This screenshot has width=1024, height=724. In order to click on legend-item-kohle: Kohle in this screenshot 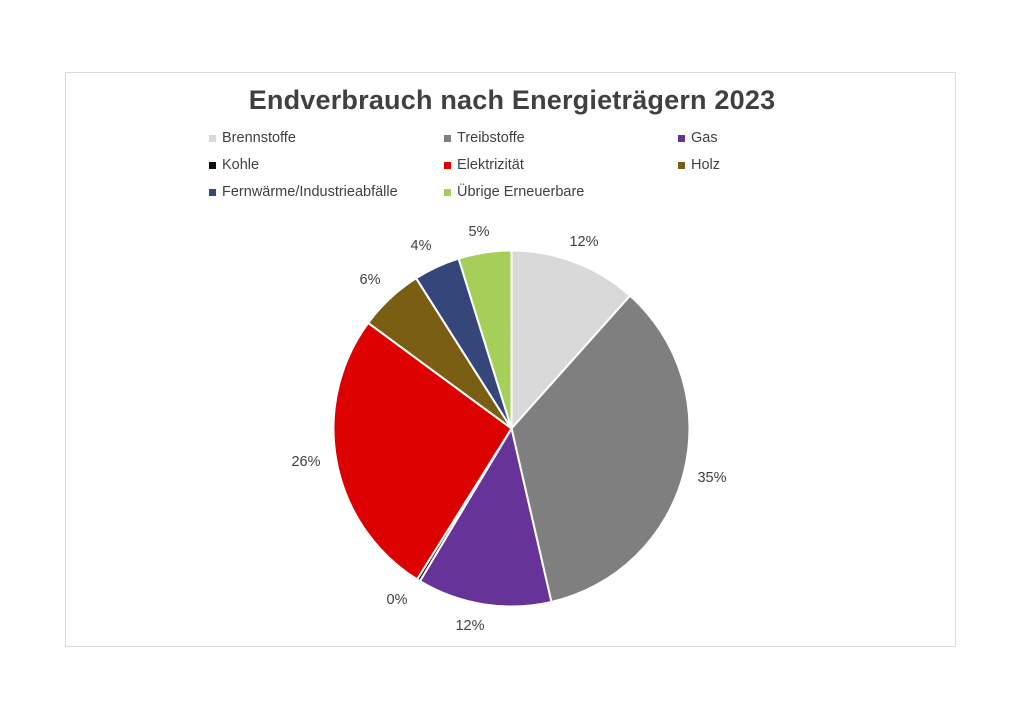, I will do `click(234, 165)`.